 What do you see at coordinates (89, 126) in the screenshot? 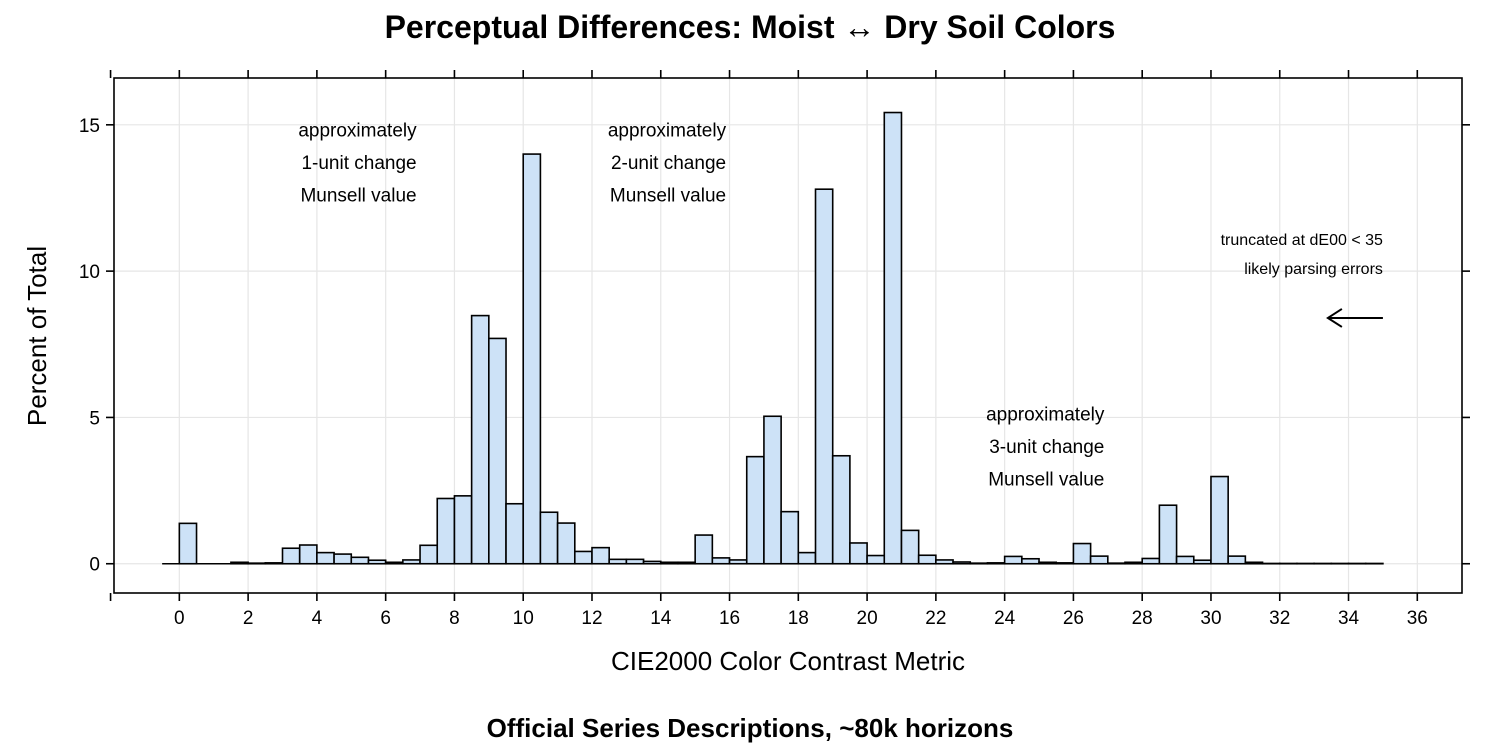
I see `y-tick-label: 15` at bounding box center [89, 126].